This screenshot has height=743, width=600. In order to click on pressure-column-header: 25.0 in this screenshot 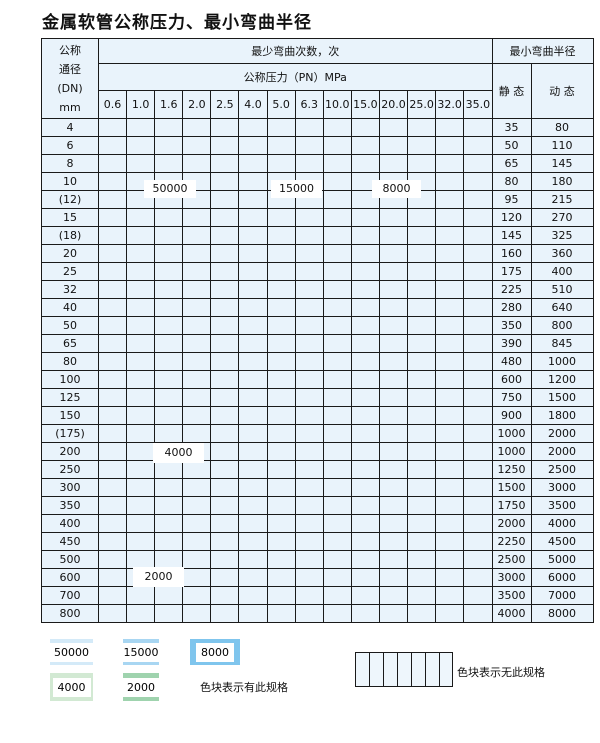, I will do `click(422, 104)`.